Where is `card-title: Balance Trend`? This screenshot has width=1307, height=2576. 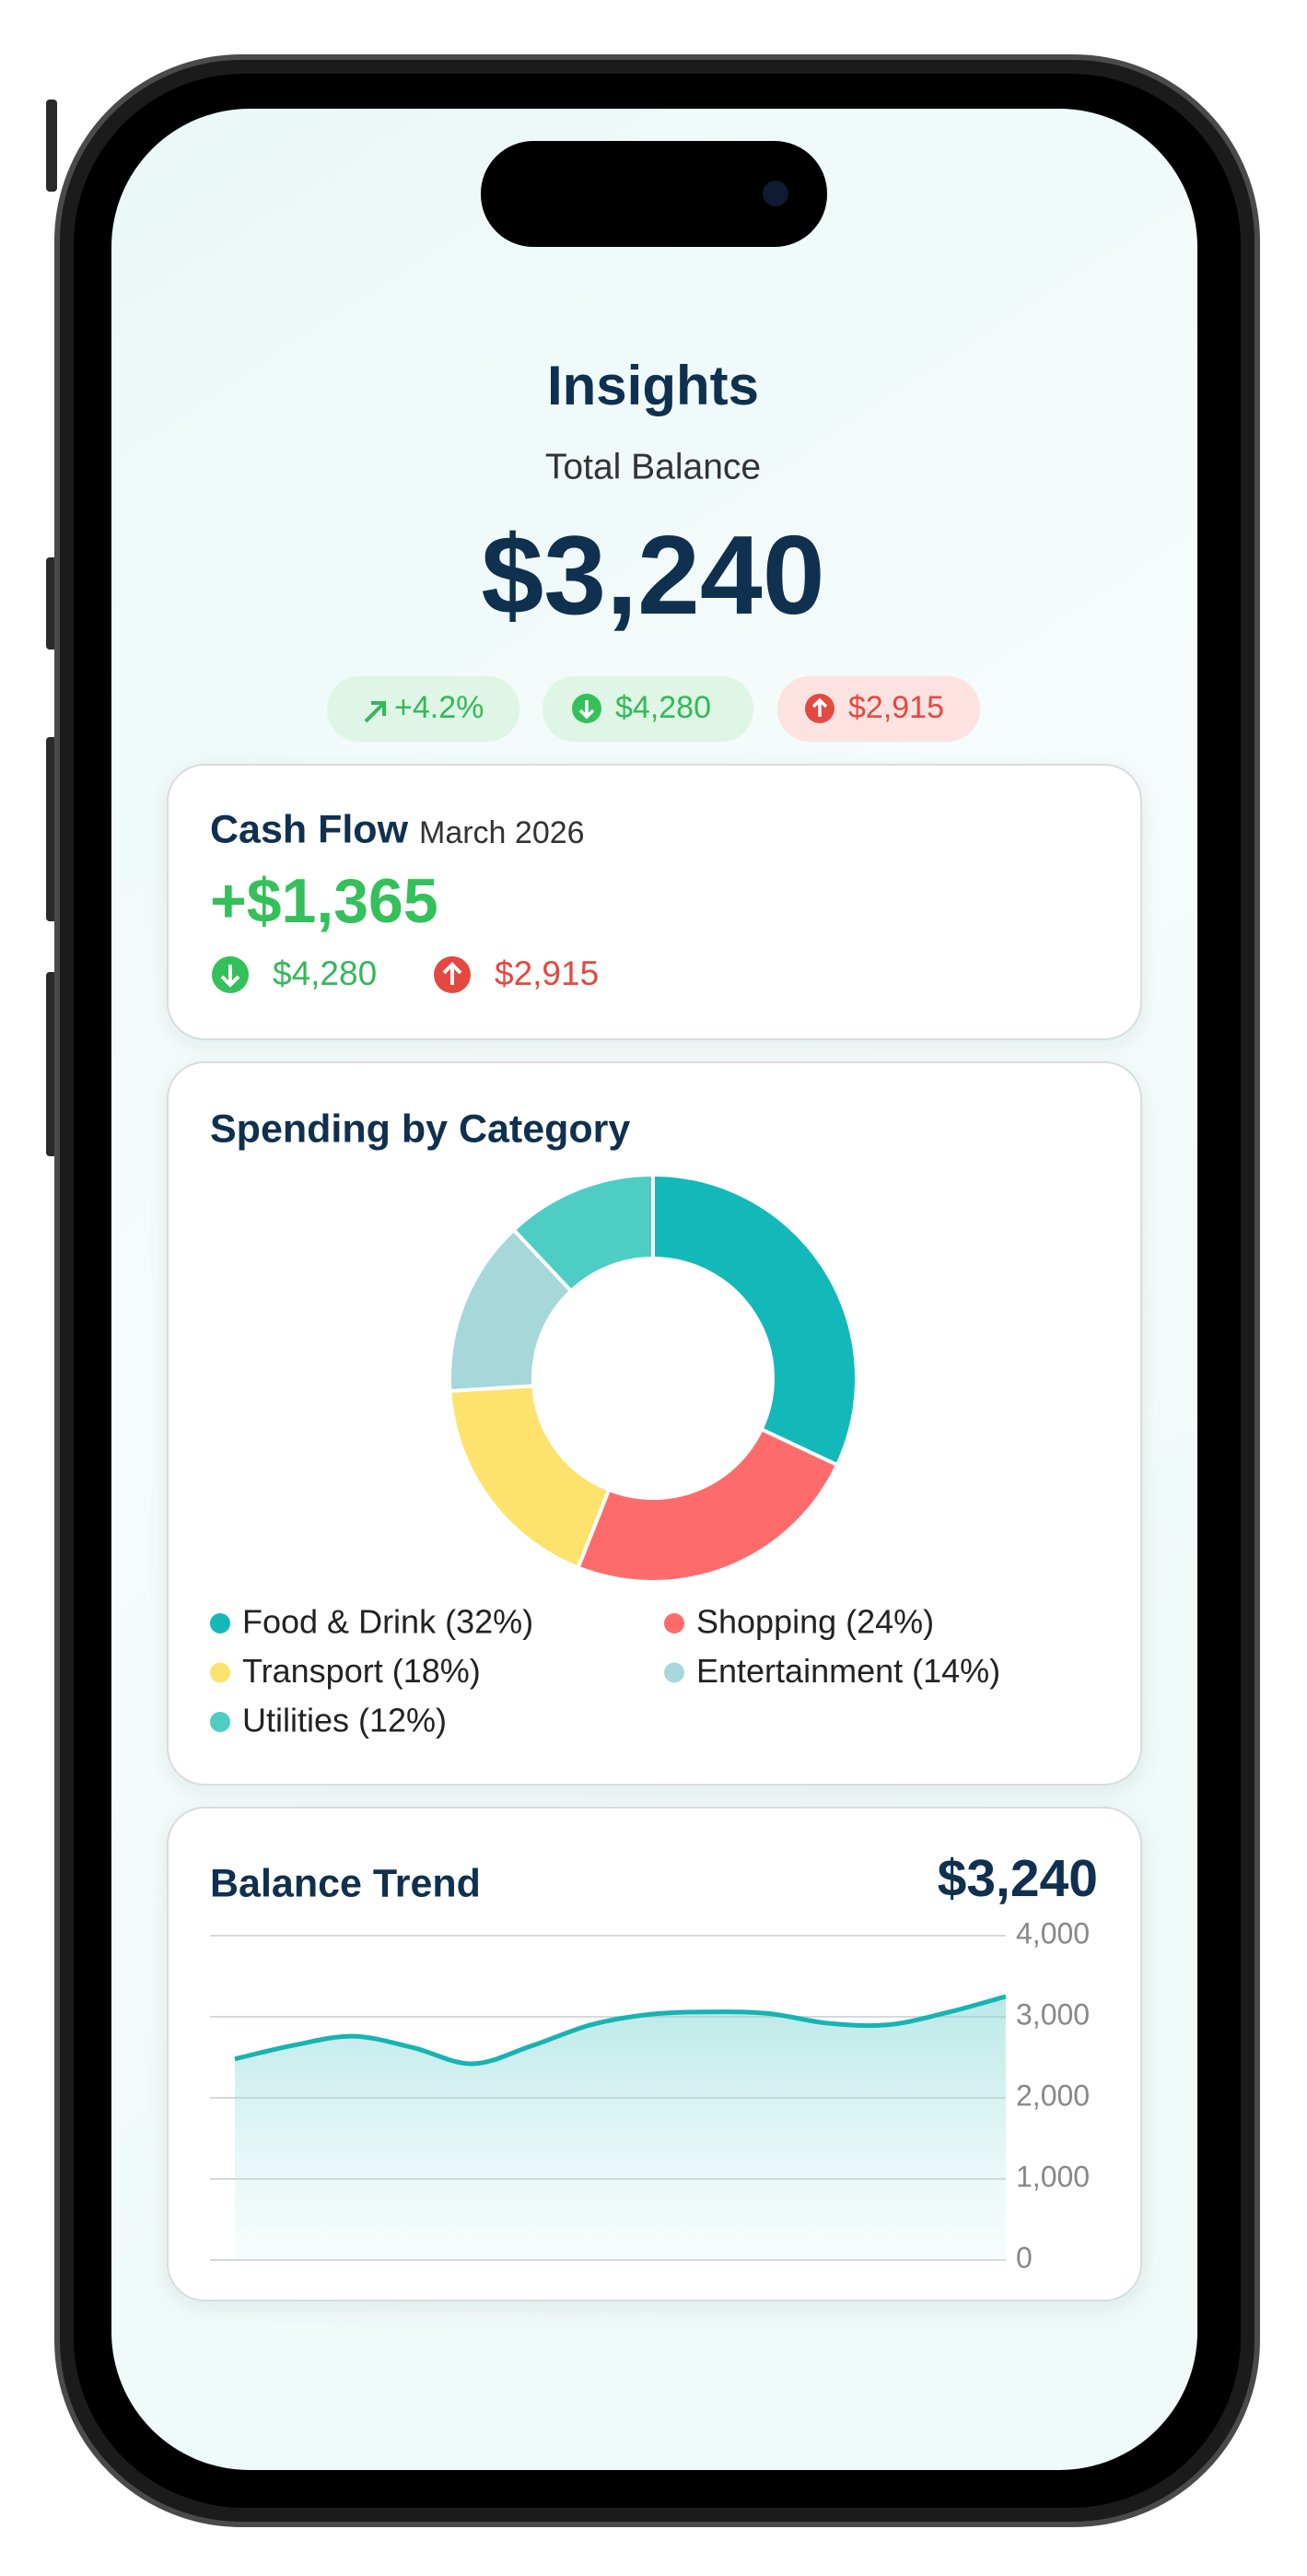
card-title: Balance Trend is located at coordinates (346, 1883).